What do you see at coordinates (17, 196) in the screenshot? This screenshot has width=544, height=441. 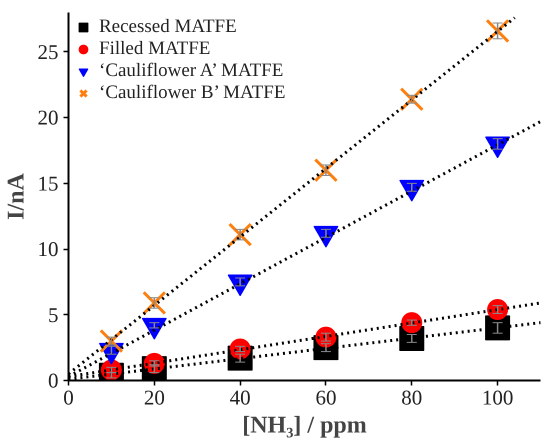 I see `y-axis-title: I/nA` at bounding box center [17, 196].